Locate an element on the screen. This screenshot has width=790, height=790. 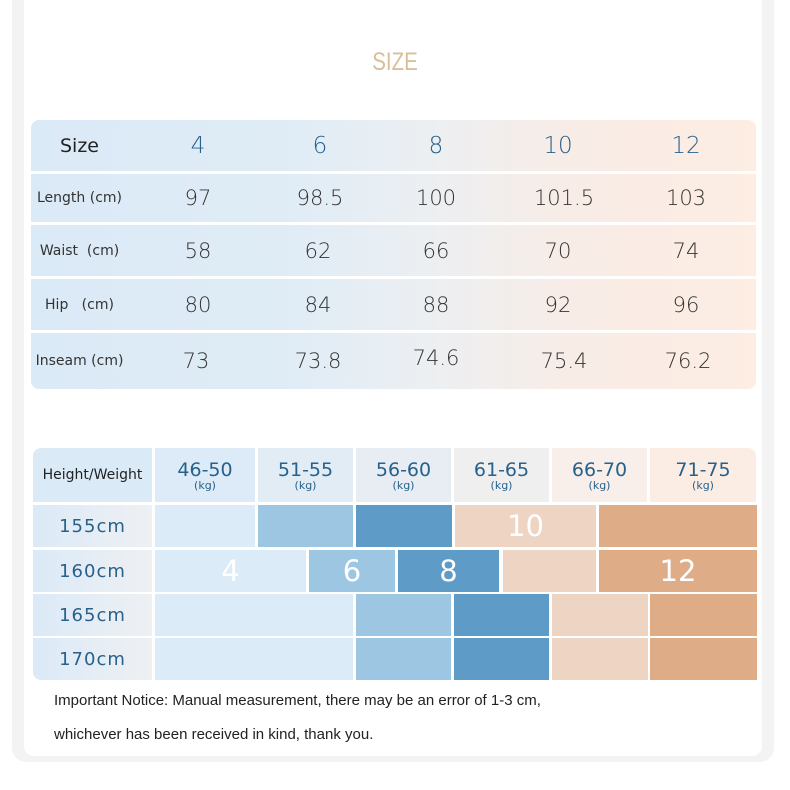
height-label: 165cm is located at coordinates (92, 615).